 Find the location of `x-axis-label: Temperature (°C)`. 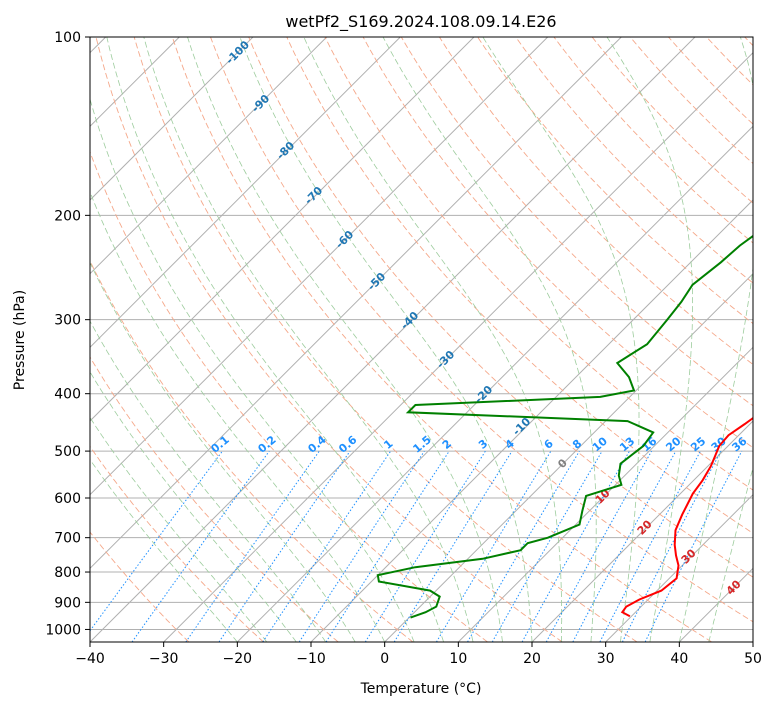

x-axis-label: Temperature (°C) is located at coordinates (421, 689).